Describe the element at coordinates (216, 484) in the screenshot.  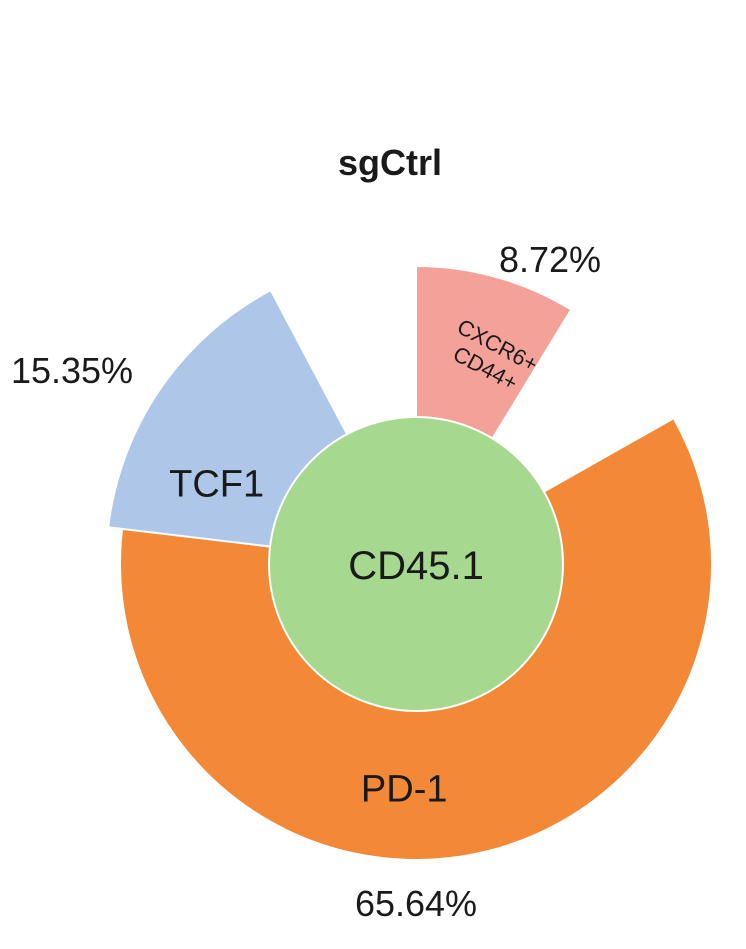
I see `slice-label: TCF1` at that location.